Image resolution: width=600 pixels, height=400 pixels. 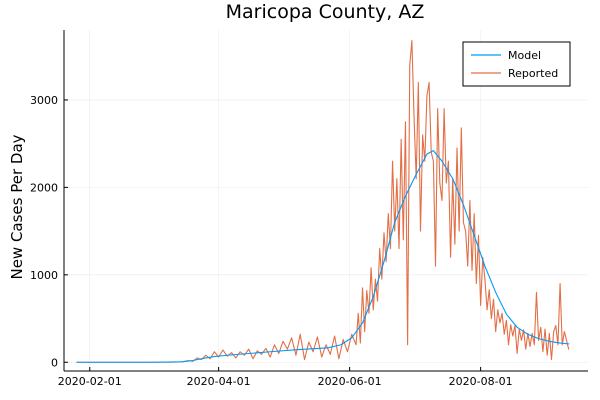 What do you see at coordinates (219, 381) in the screenshot?
I see `x-tick-label: 2020-04-01` at bounding box center [219, 381].